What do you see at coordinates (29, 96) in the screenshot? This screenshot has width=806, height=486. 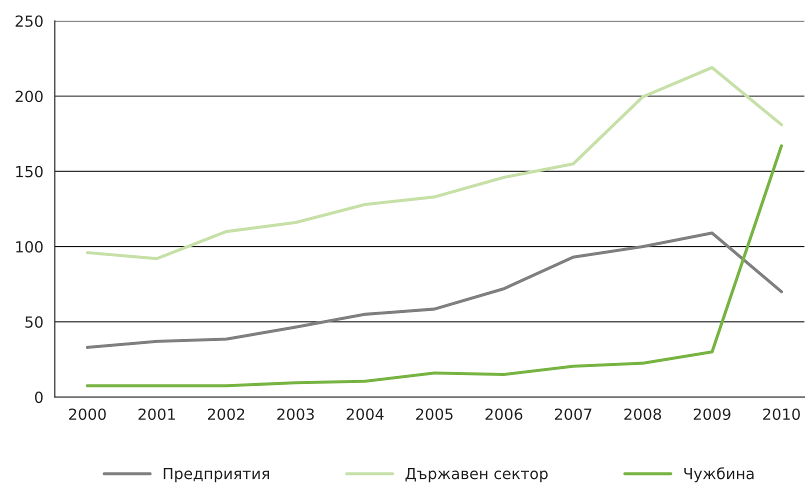 I see `y-tick-label: 200` at bounding box center [29, 96].